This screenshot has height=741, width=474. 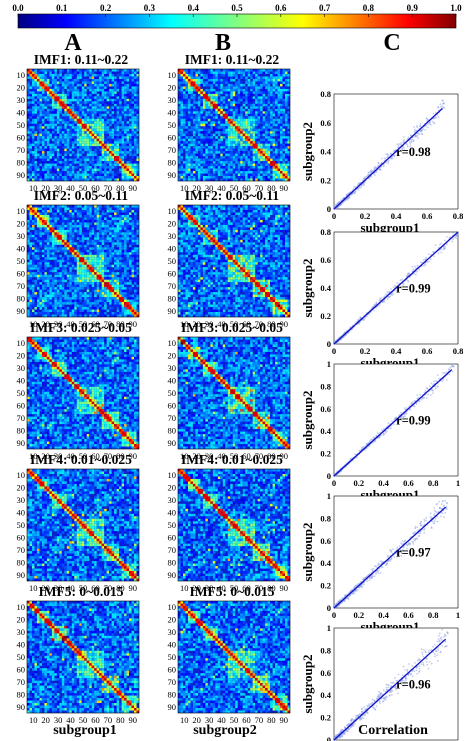 I want to click on matrix-xtick: 30, so click(x=58, y=188).